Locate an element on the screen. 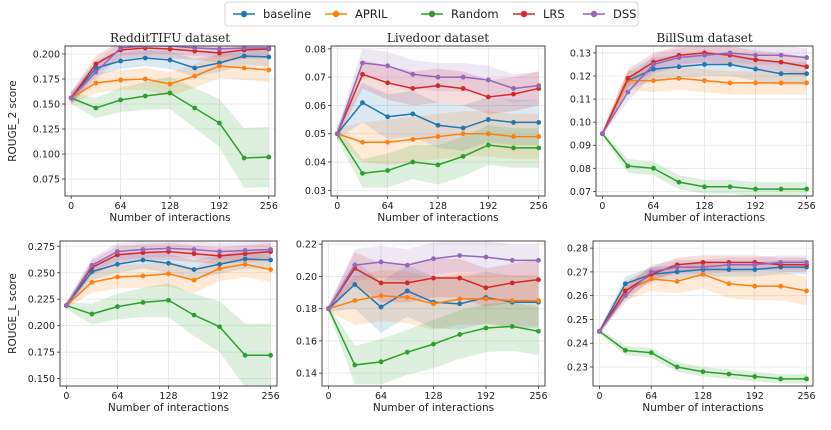 Image resolution: width=831 pixels, height=430 pixels. ytick-label: 0.275 is located at coordinates (41, 247).